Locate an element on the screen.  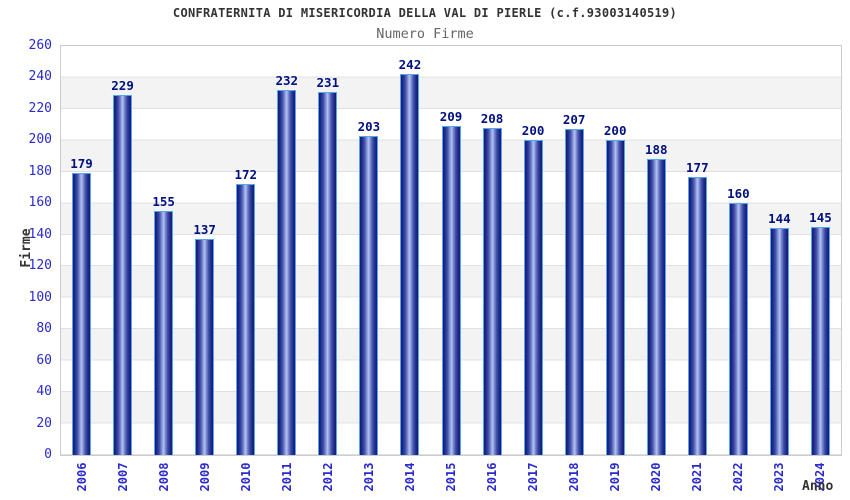
bar-value-label: 179 is located at coordinates (81, 164).